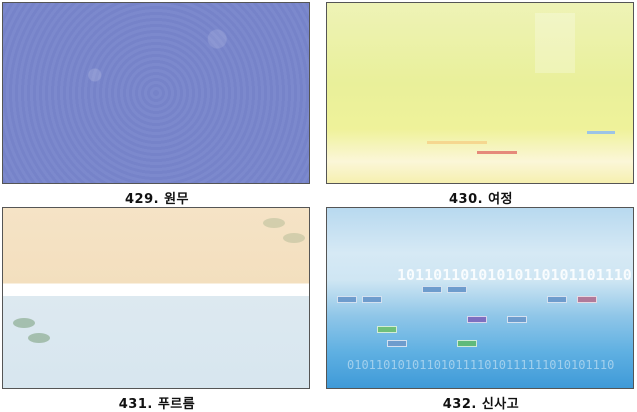 The image size is (637, 412). I want to click on binary-text: 101101101010101101011011101011011, so click(515, 275).